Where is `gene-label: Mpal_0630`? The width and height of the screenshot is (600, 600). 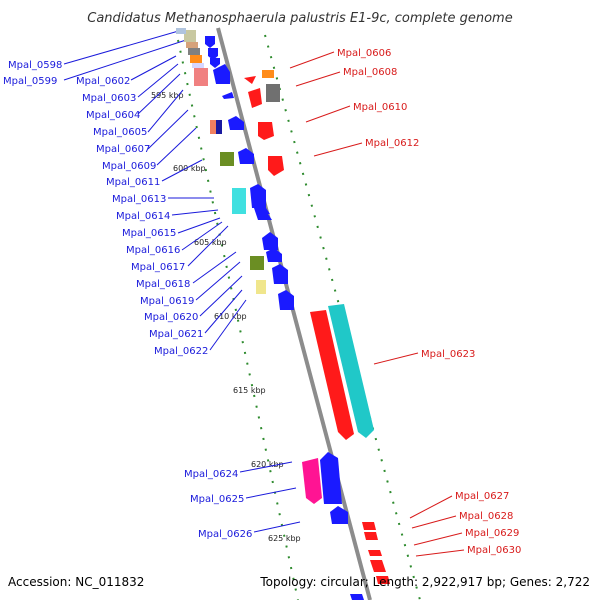 gene-label: Mpal_0630 is located at coordinates (494, 550).